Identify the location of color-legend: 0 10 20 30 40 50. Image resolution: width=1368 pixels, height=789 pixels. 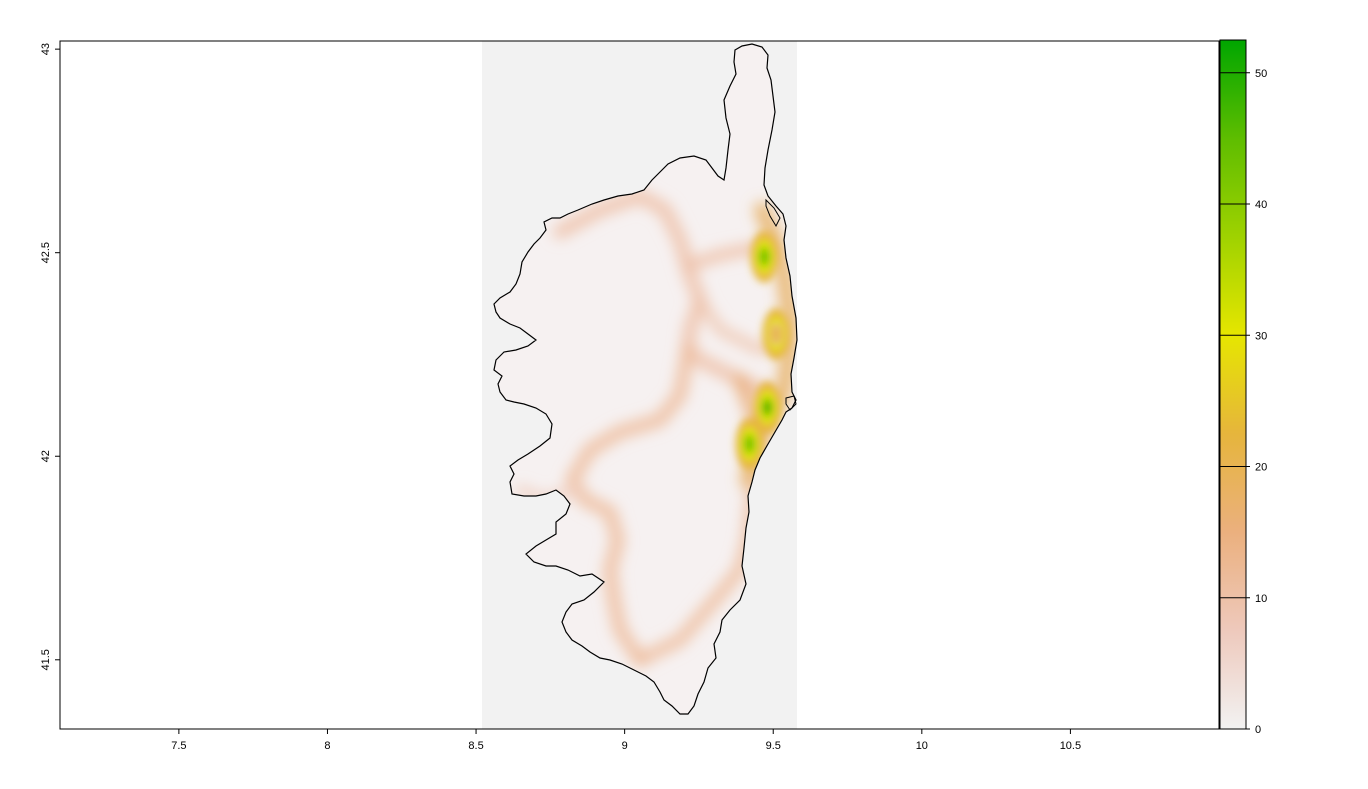
(1243, 387).